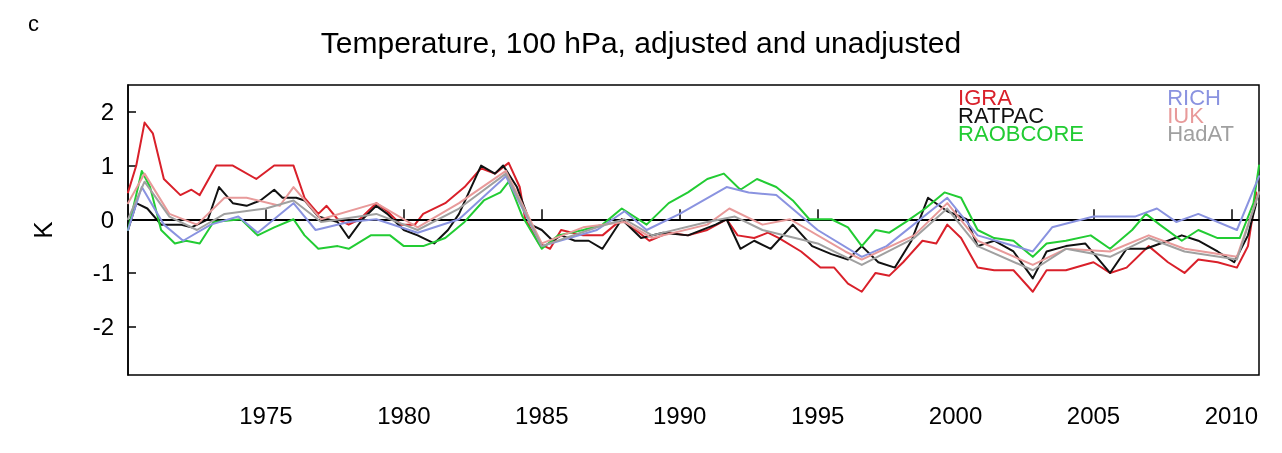 The height and width of the screenshot is (453, 1282). I want to click on y-tick-label: 2, so click(107, 112).